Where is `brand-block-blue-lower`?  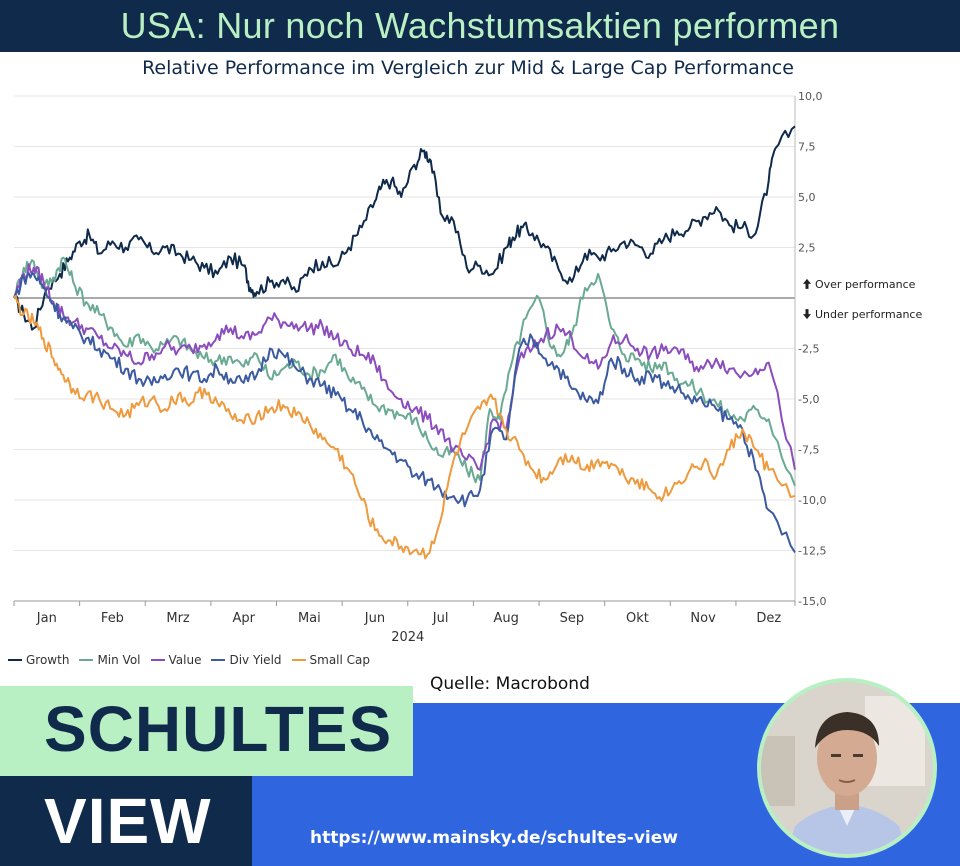 brand-block-blue-lower is located at coordinates (332, 821).